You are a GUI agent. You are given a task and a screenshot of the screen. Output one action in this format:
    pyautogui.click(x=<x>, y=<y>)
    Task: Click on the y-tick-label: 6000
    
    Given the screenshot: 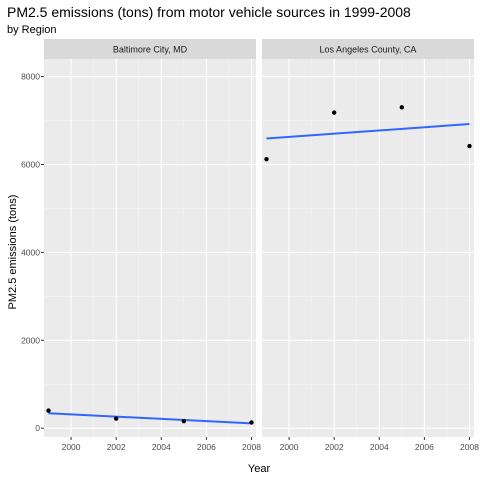 What is the action you would take?
    pyautogui.click(x=30, y=164)
    